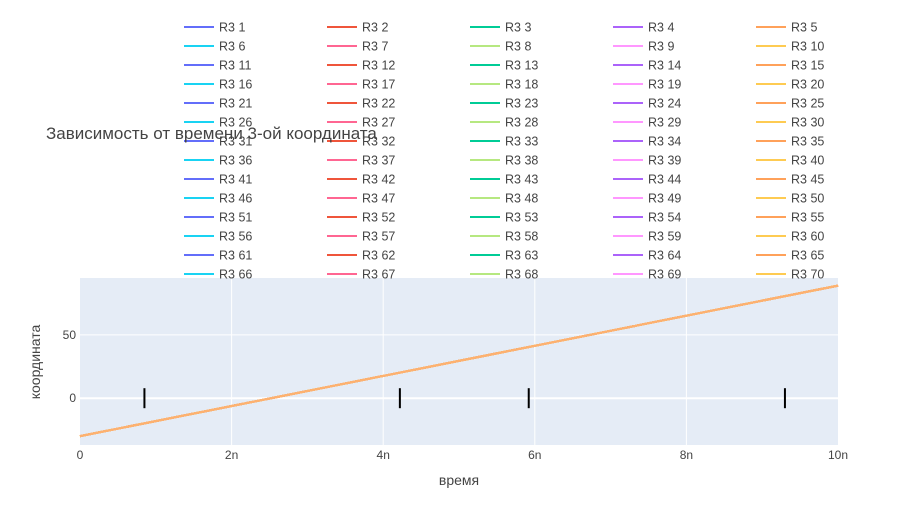 The height and width of the screenshot is (525, 919). Describe the element at coordinates (361, 104) in the screenshot. I see `legend-item: R3 22` at that location.